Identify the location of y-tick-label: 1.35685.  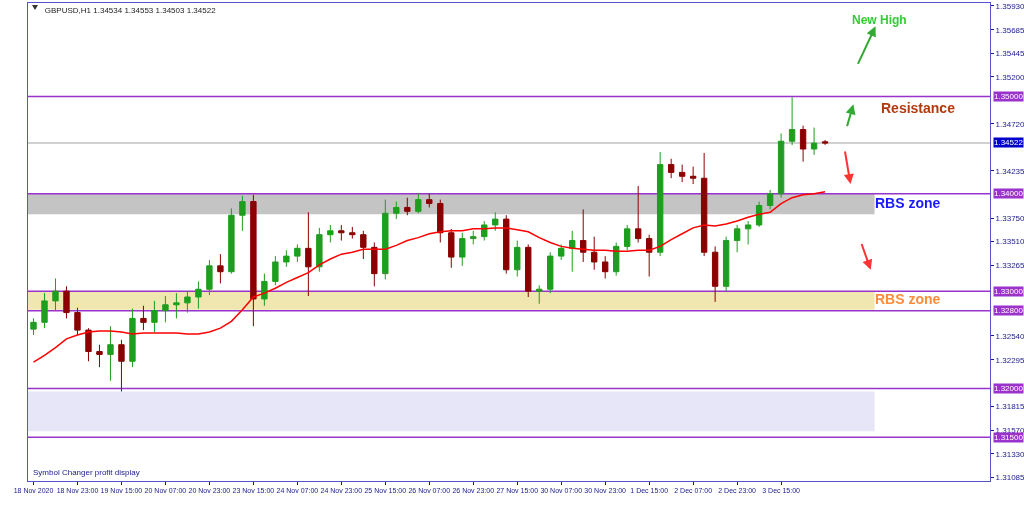
(1009, 30).